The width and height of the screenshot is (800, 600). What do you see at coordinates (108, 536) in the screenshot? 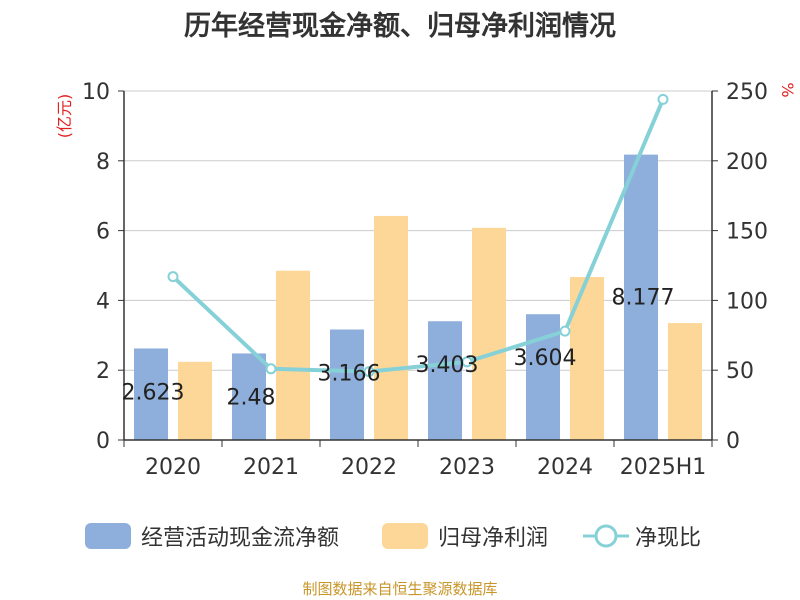
I see `legend-swatch-cashflow` at bounding box center [108, 536].